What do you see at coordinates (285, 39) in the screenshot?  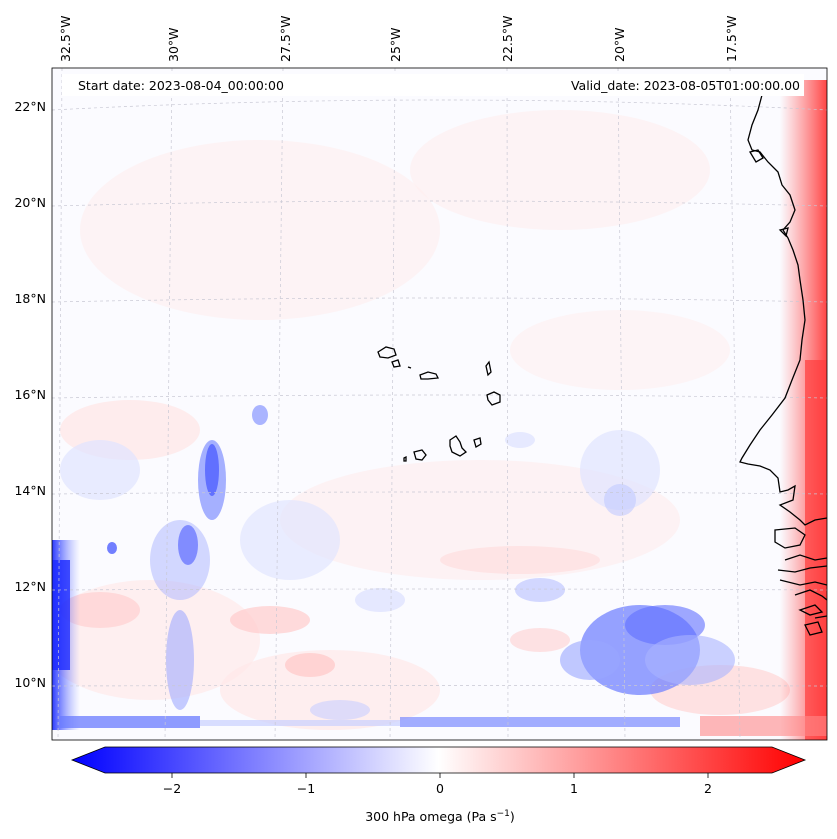 I see `lon-label-27-5w: 27.5°W` at bounding box center [285, 39].